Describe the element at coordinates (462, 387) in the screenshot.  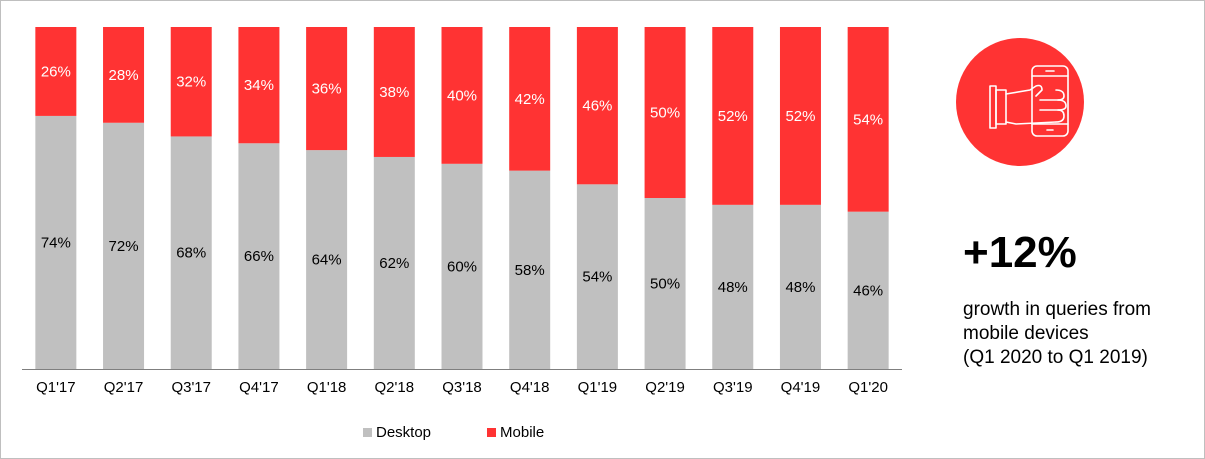
I see `x-tick-label: Q3'18` at that location.